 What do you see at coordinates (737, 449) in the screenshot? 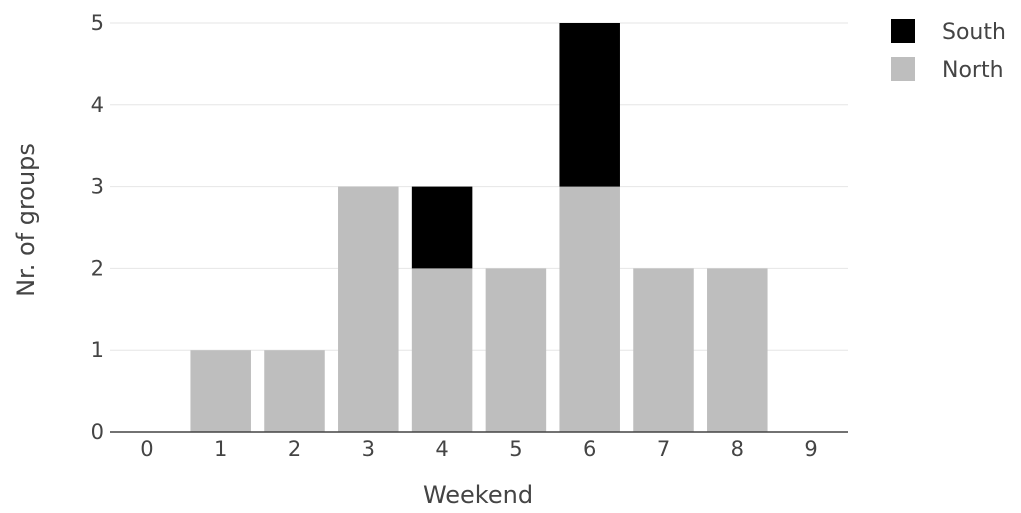
I see `x-tick-label: 8` at bounding box center [737, 449].